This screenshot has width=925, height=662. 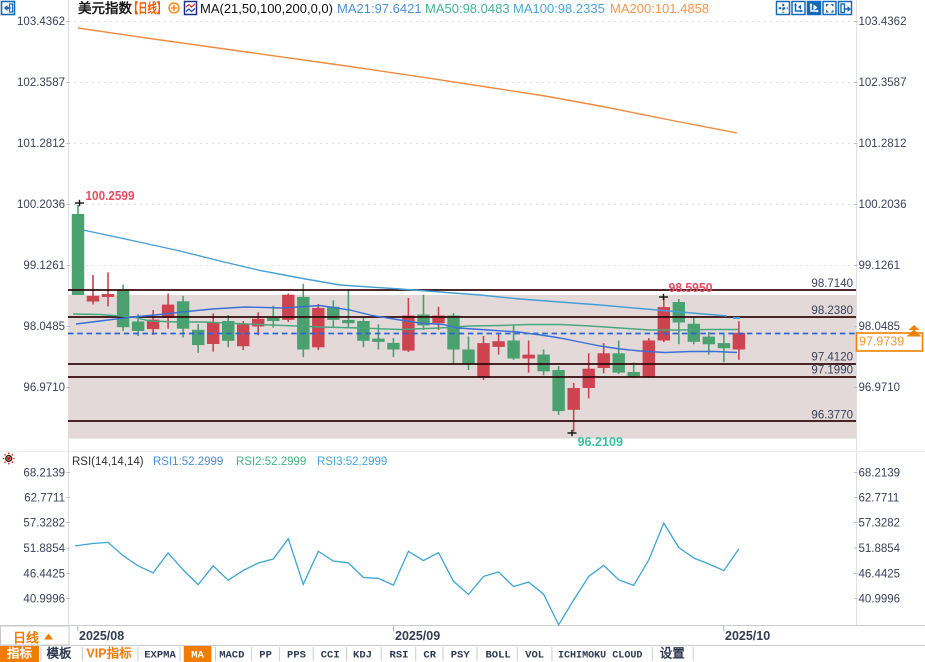 What do you see at coordinates (673, 653) in the screenshot?
I see `svg-text: 设置` at bounding box center [673, 653].